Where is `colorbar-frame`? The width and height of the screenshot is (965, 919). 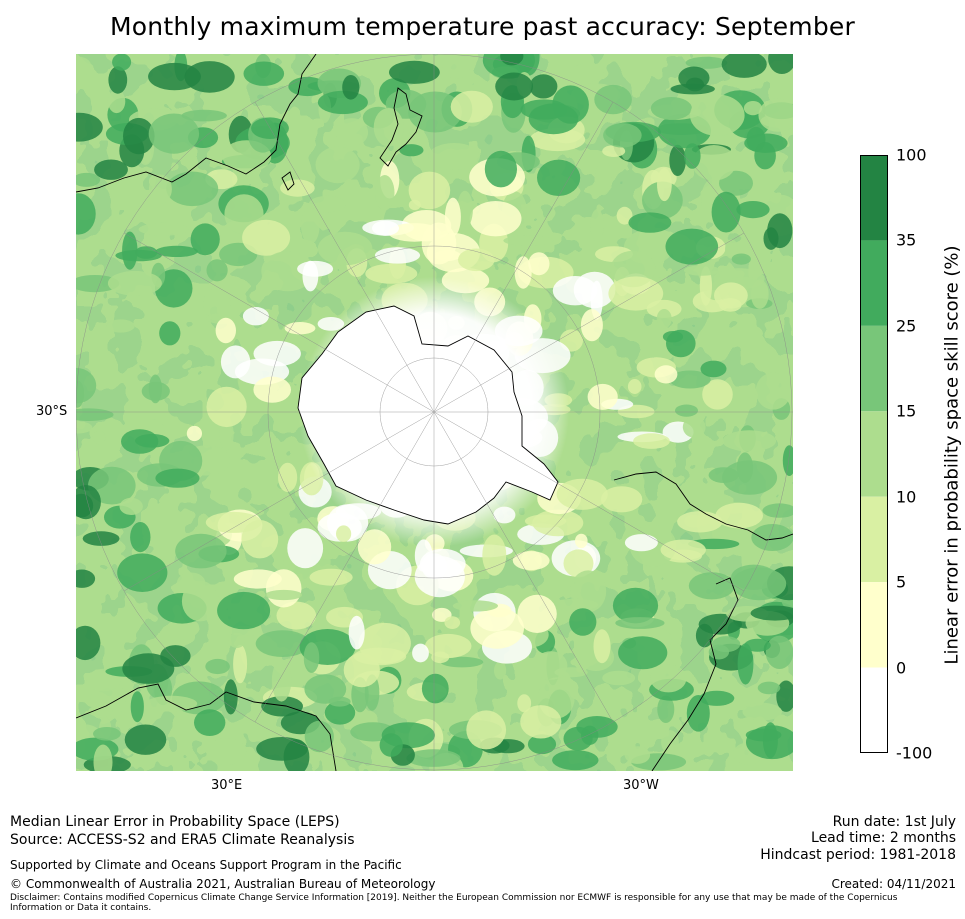
colorbar-frame is located at coordinates (874, 454).